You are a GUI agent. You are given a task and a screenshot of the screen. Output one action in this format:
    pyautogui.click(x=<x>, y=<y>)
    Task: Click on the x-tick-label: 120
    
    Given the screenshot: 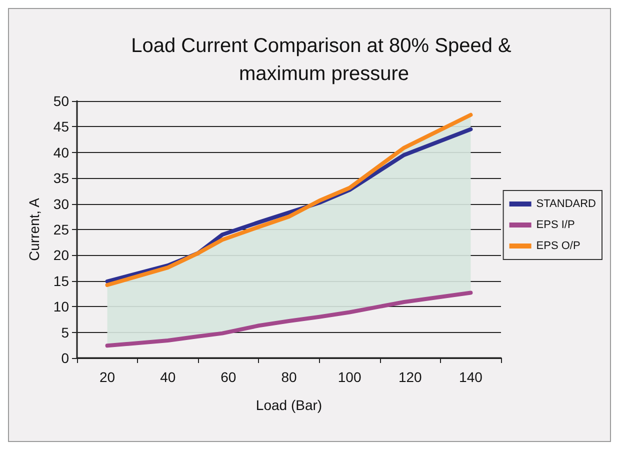 What is the action you would take?
    pyautogui.click(x=410, y=377)
    